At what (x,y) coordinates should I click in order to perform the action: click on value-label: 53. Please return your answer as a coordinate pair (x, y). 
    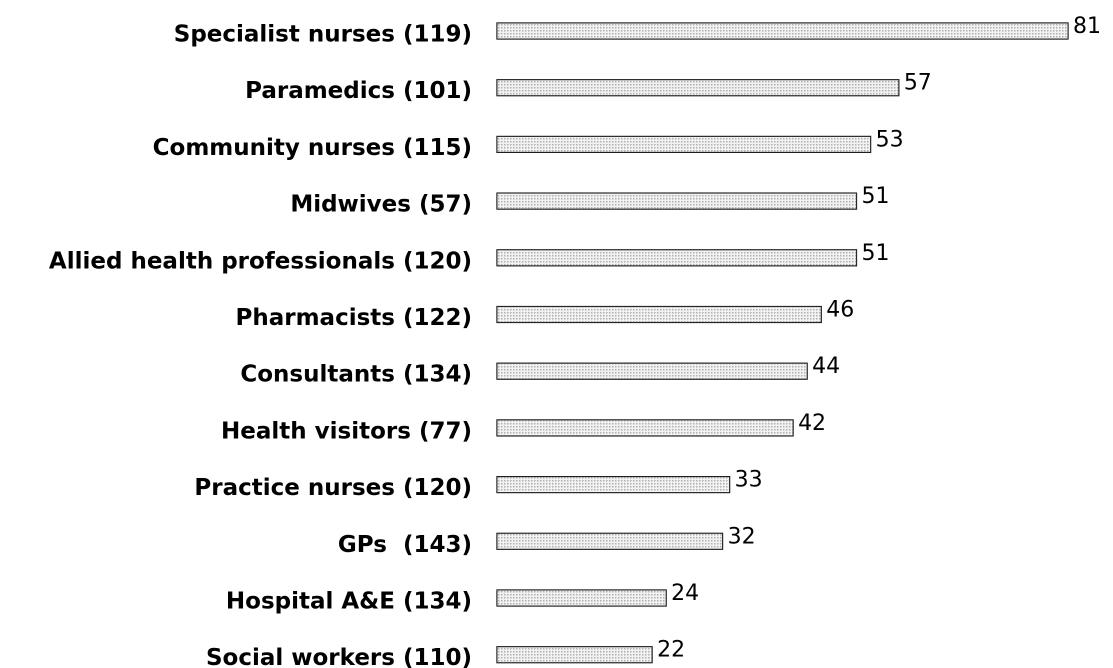
    Looking at the image, I should click on (890, 139).